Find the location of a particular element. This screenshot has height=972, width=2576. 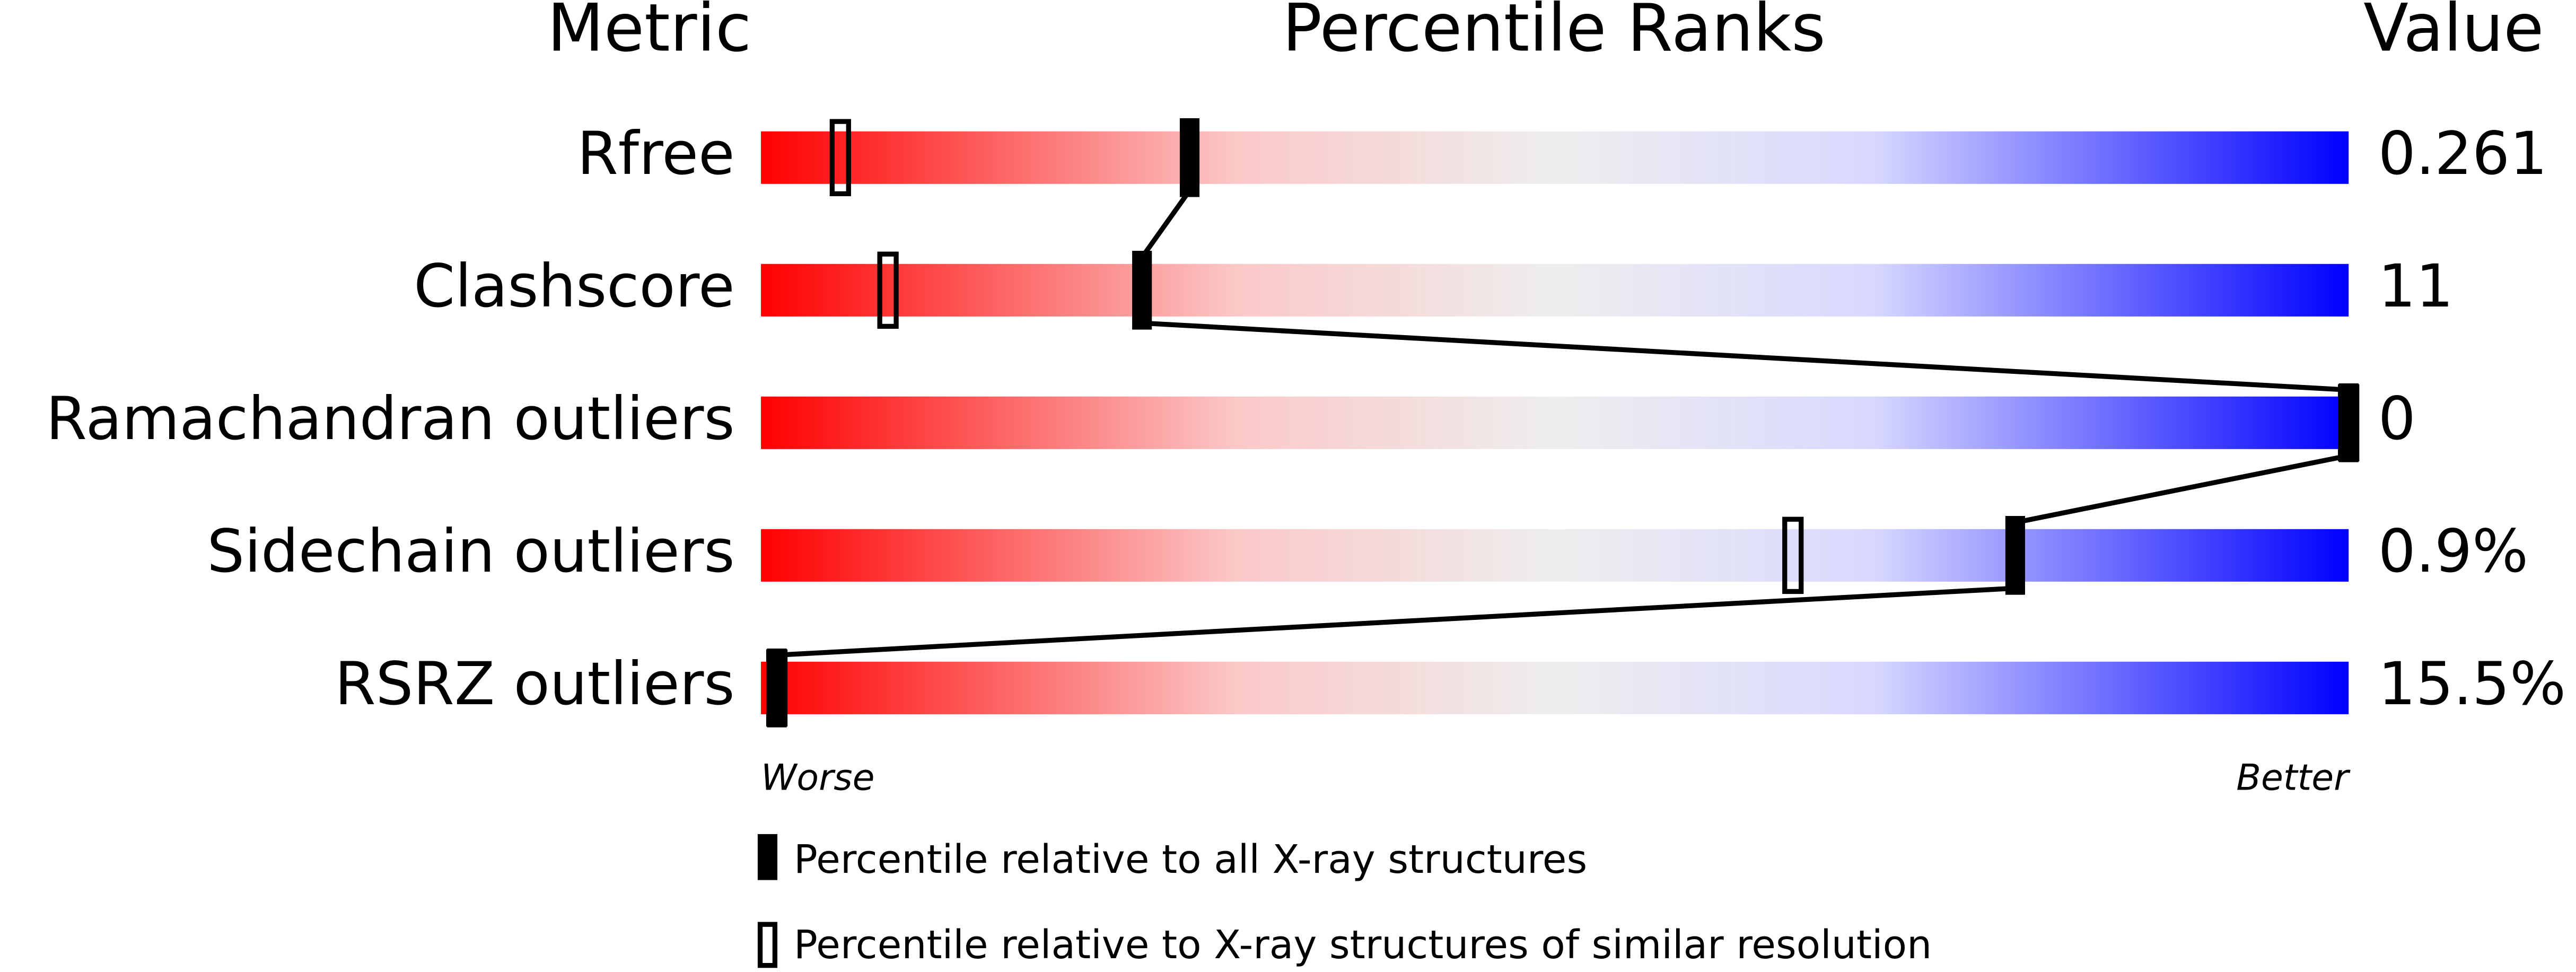

metric-label: Ramachandran outliers is located at coordinates (390, 419).